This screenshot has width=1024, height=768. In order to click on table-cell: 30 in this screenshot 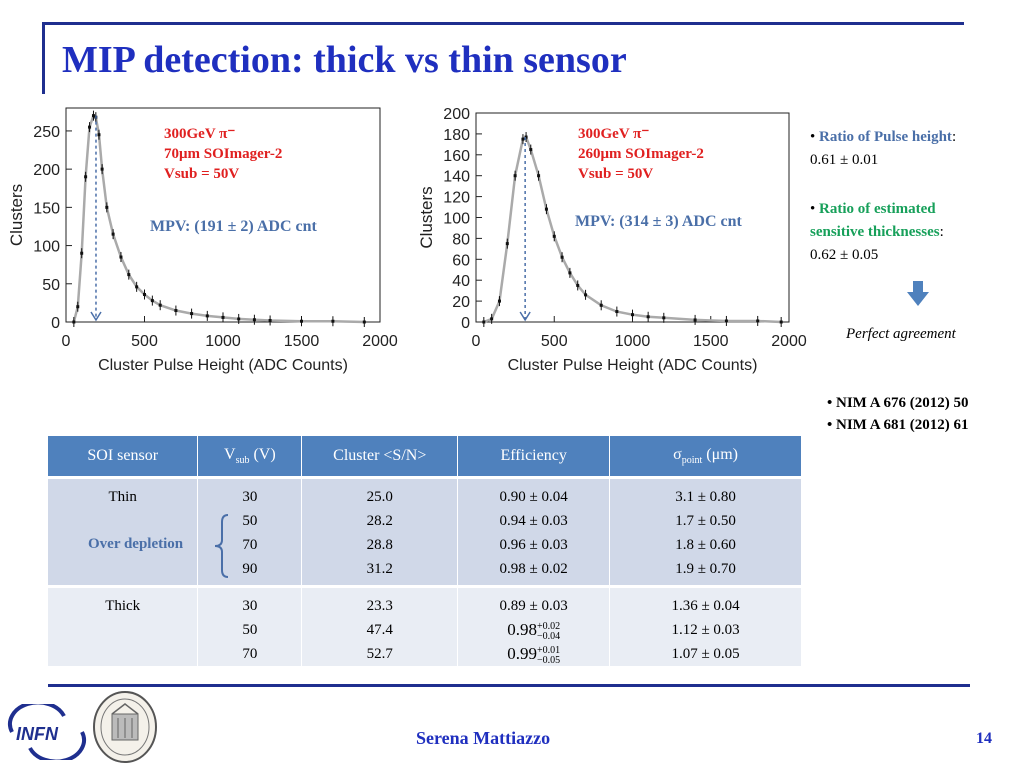, I will do `click(250, 497)`.